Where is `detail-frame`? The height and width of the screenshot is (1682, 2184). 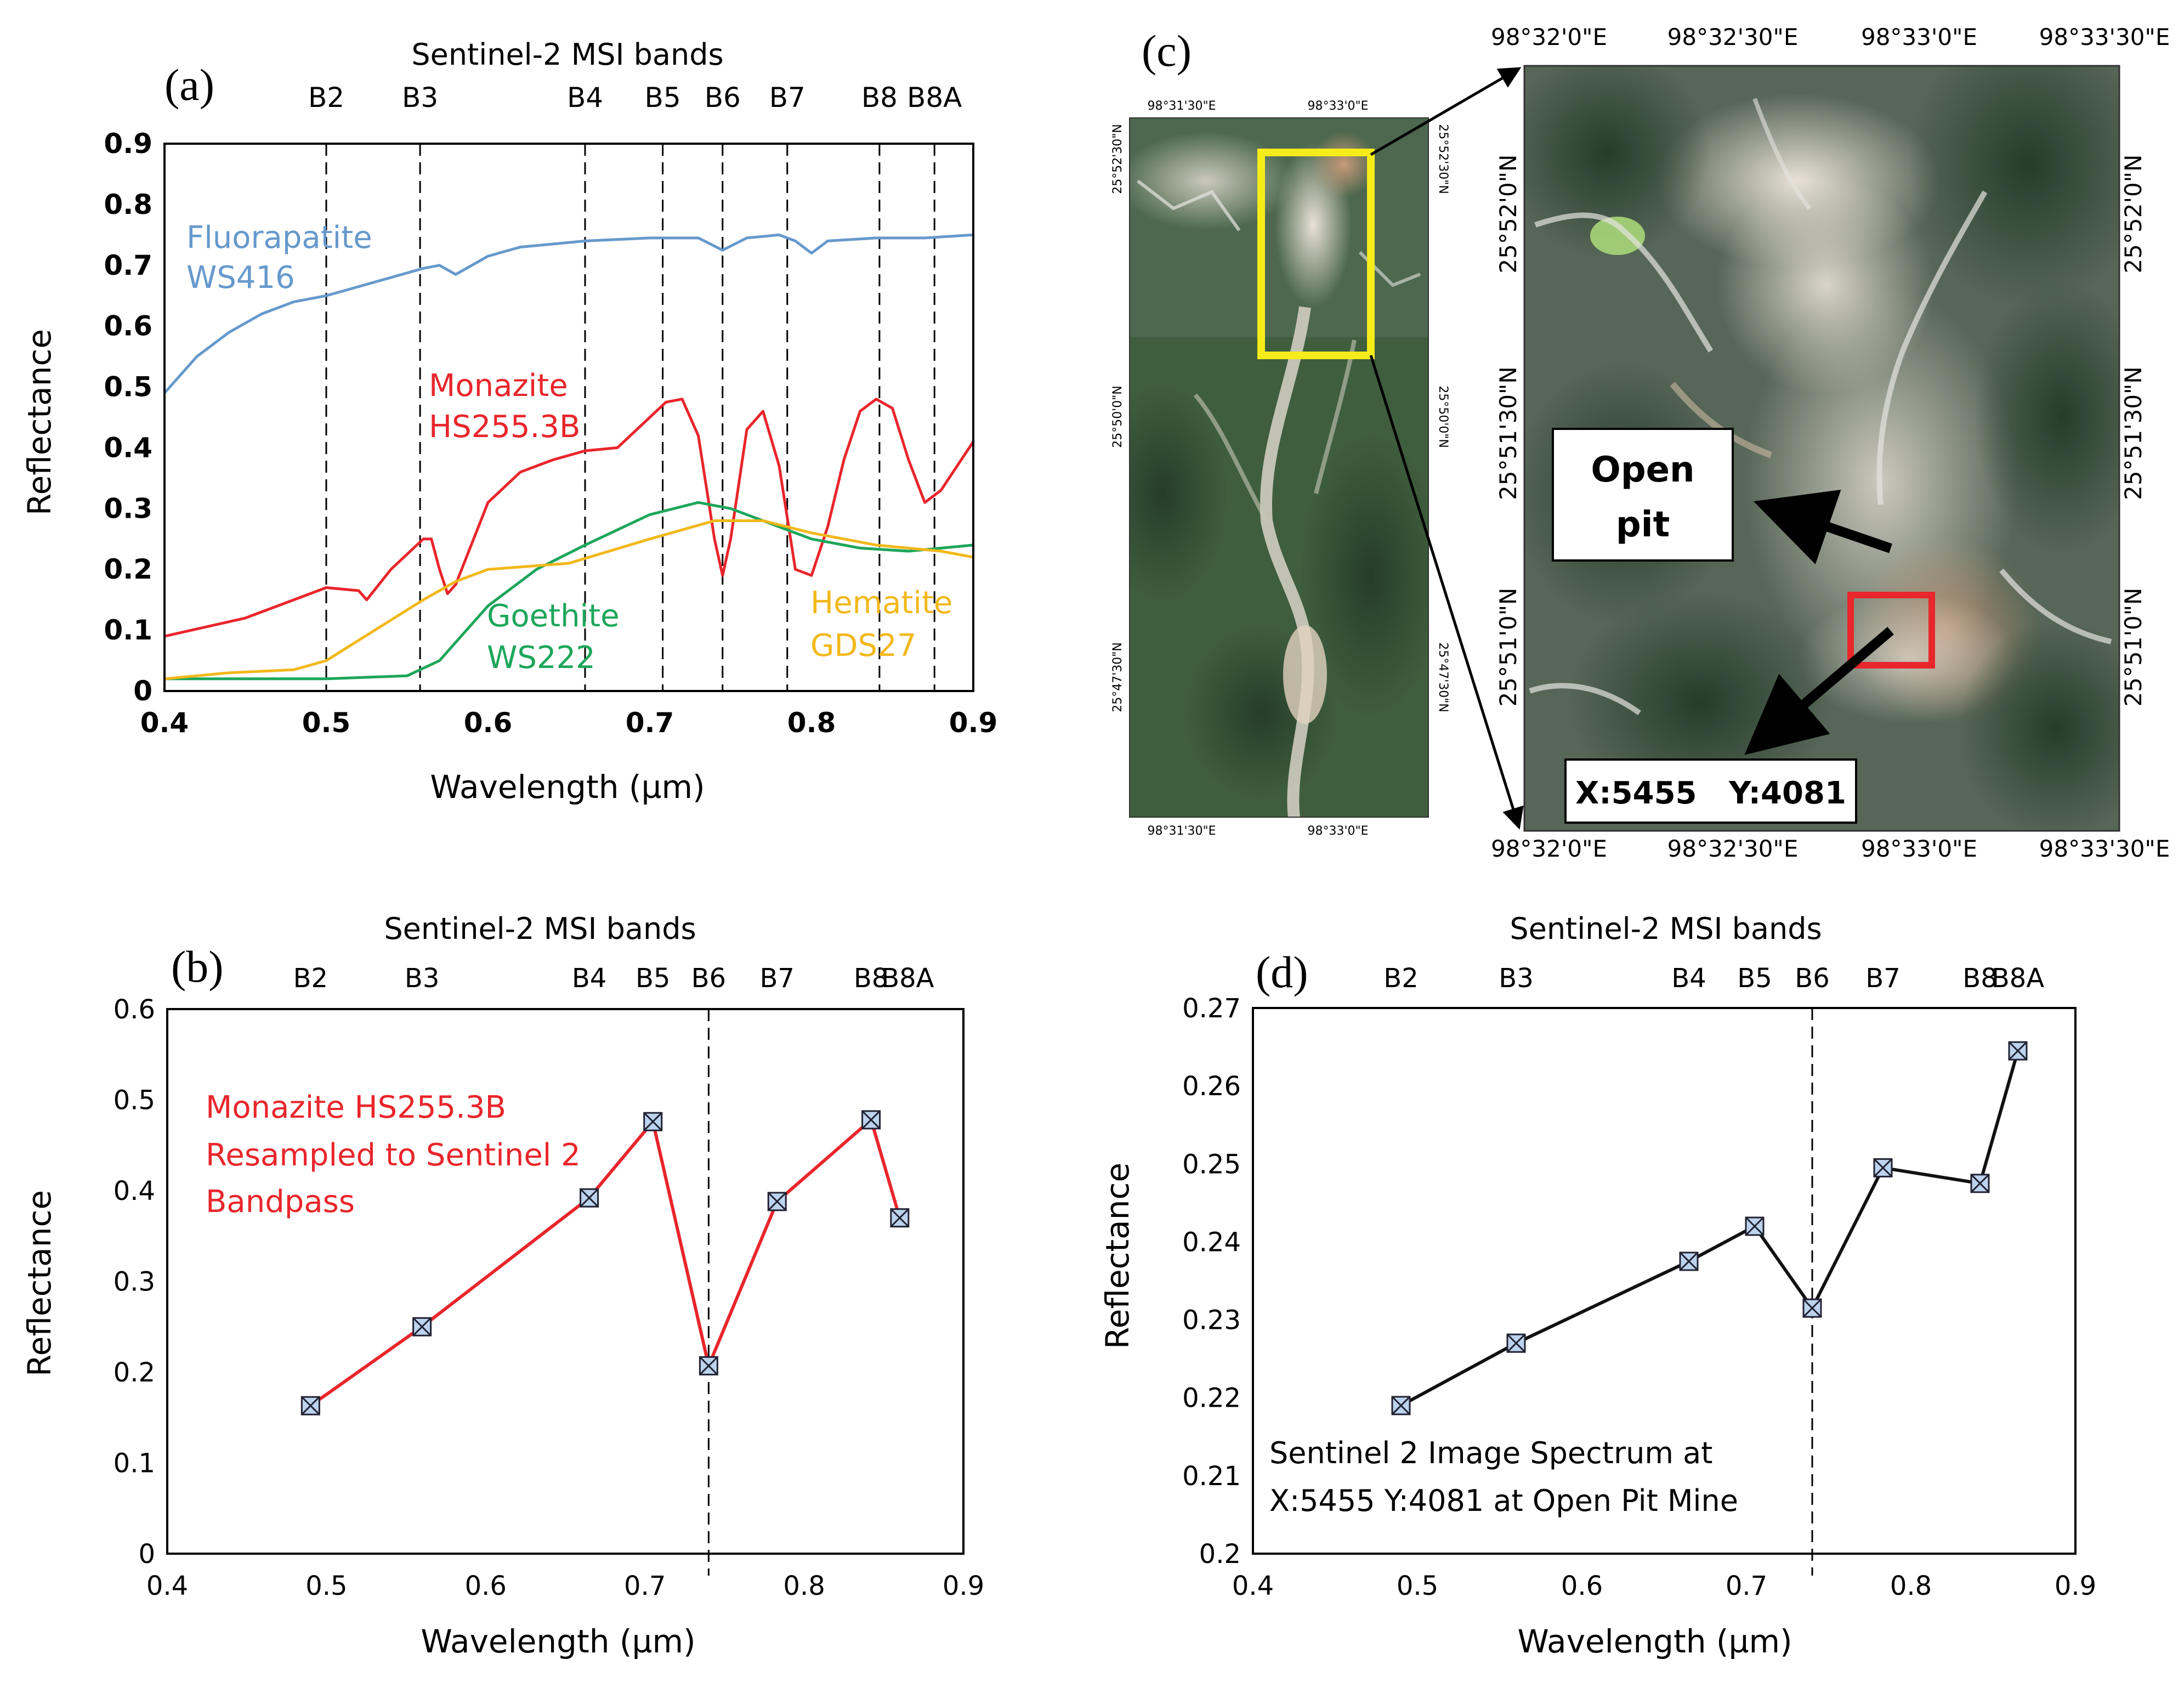
detail-frame is located at coordinates (1822, 448).